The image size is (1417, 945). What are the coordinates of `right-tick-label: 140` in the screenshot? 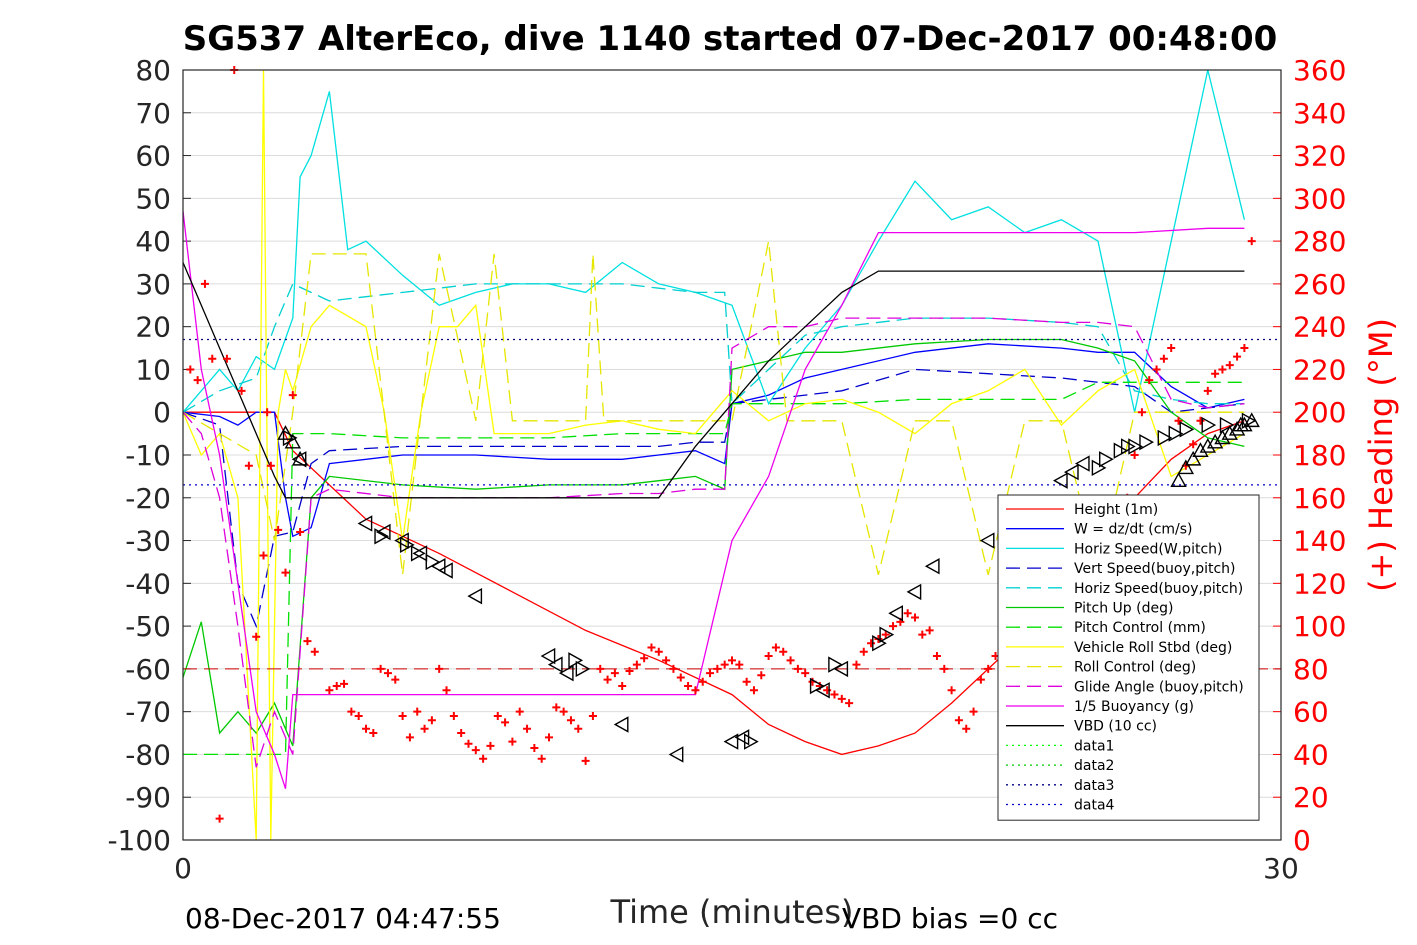 It's located at (1319, 541).